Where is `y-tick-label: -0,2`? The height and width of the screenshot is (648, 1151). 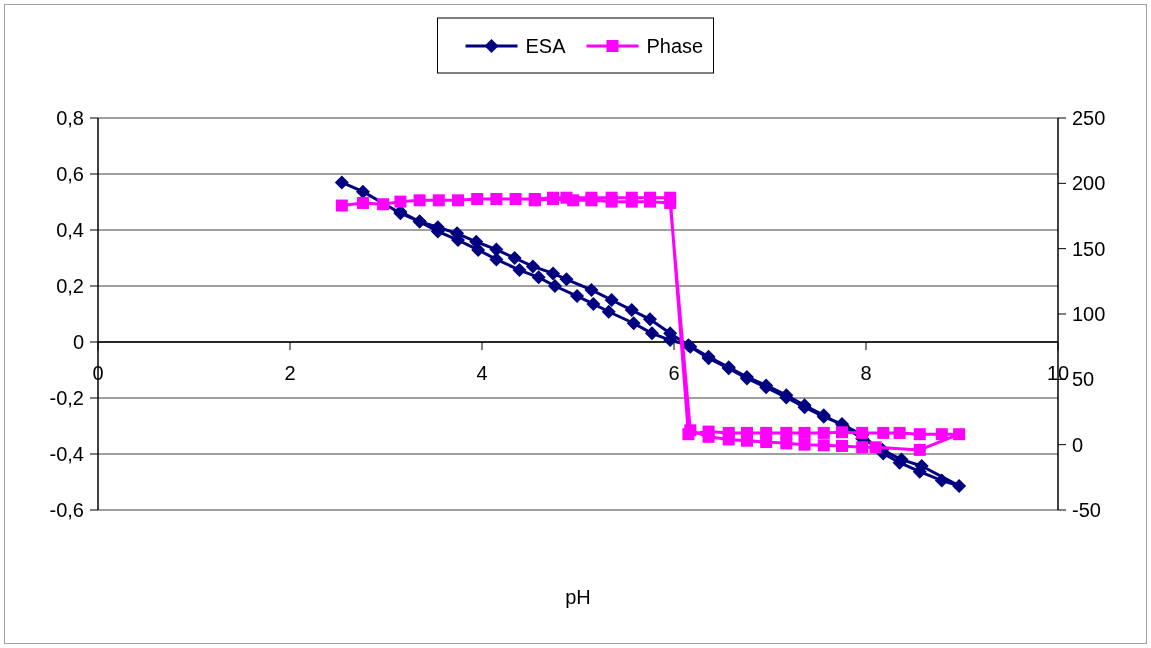
y-tick-label: -0,2 is located at coordinates (66, 398).